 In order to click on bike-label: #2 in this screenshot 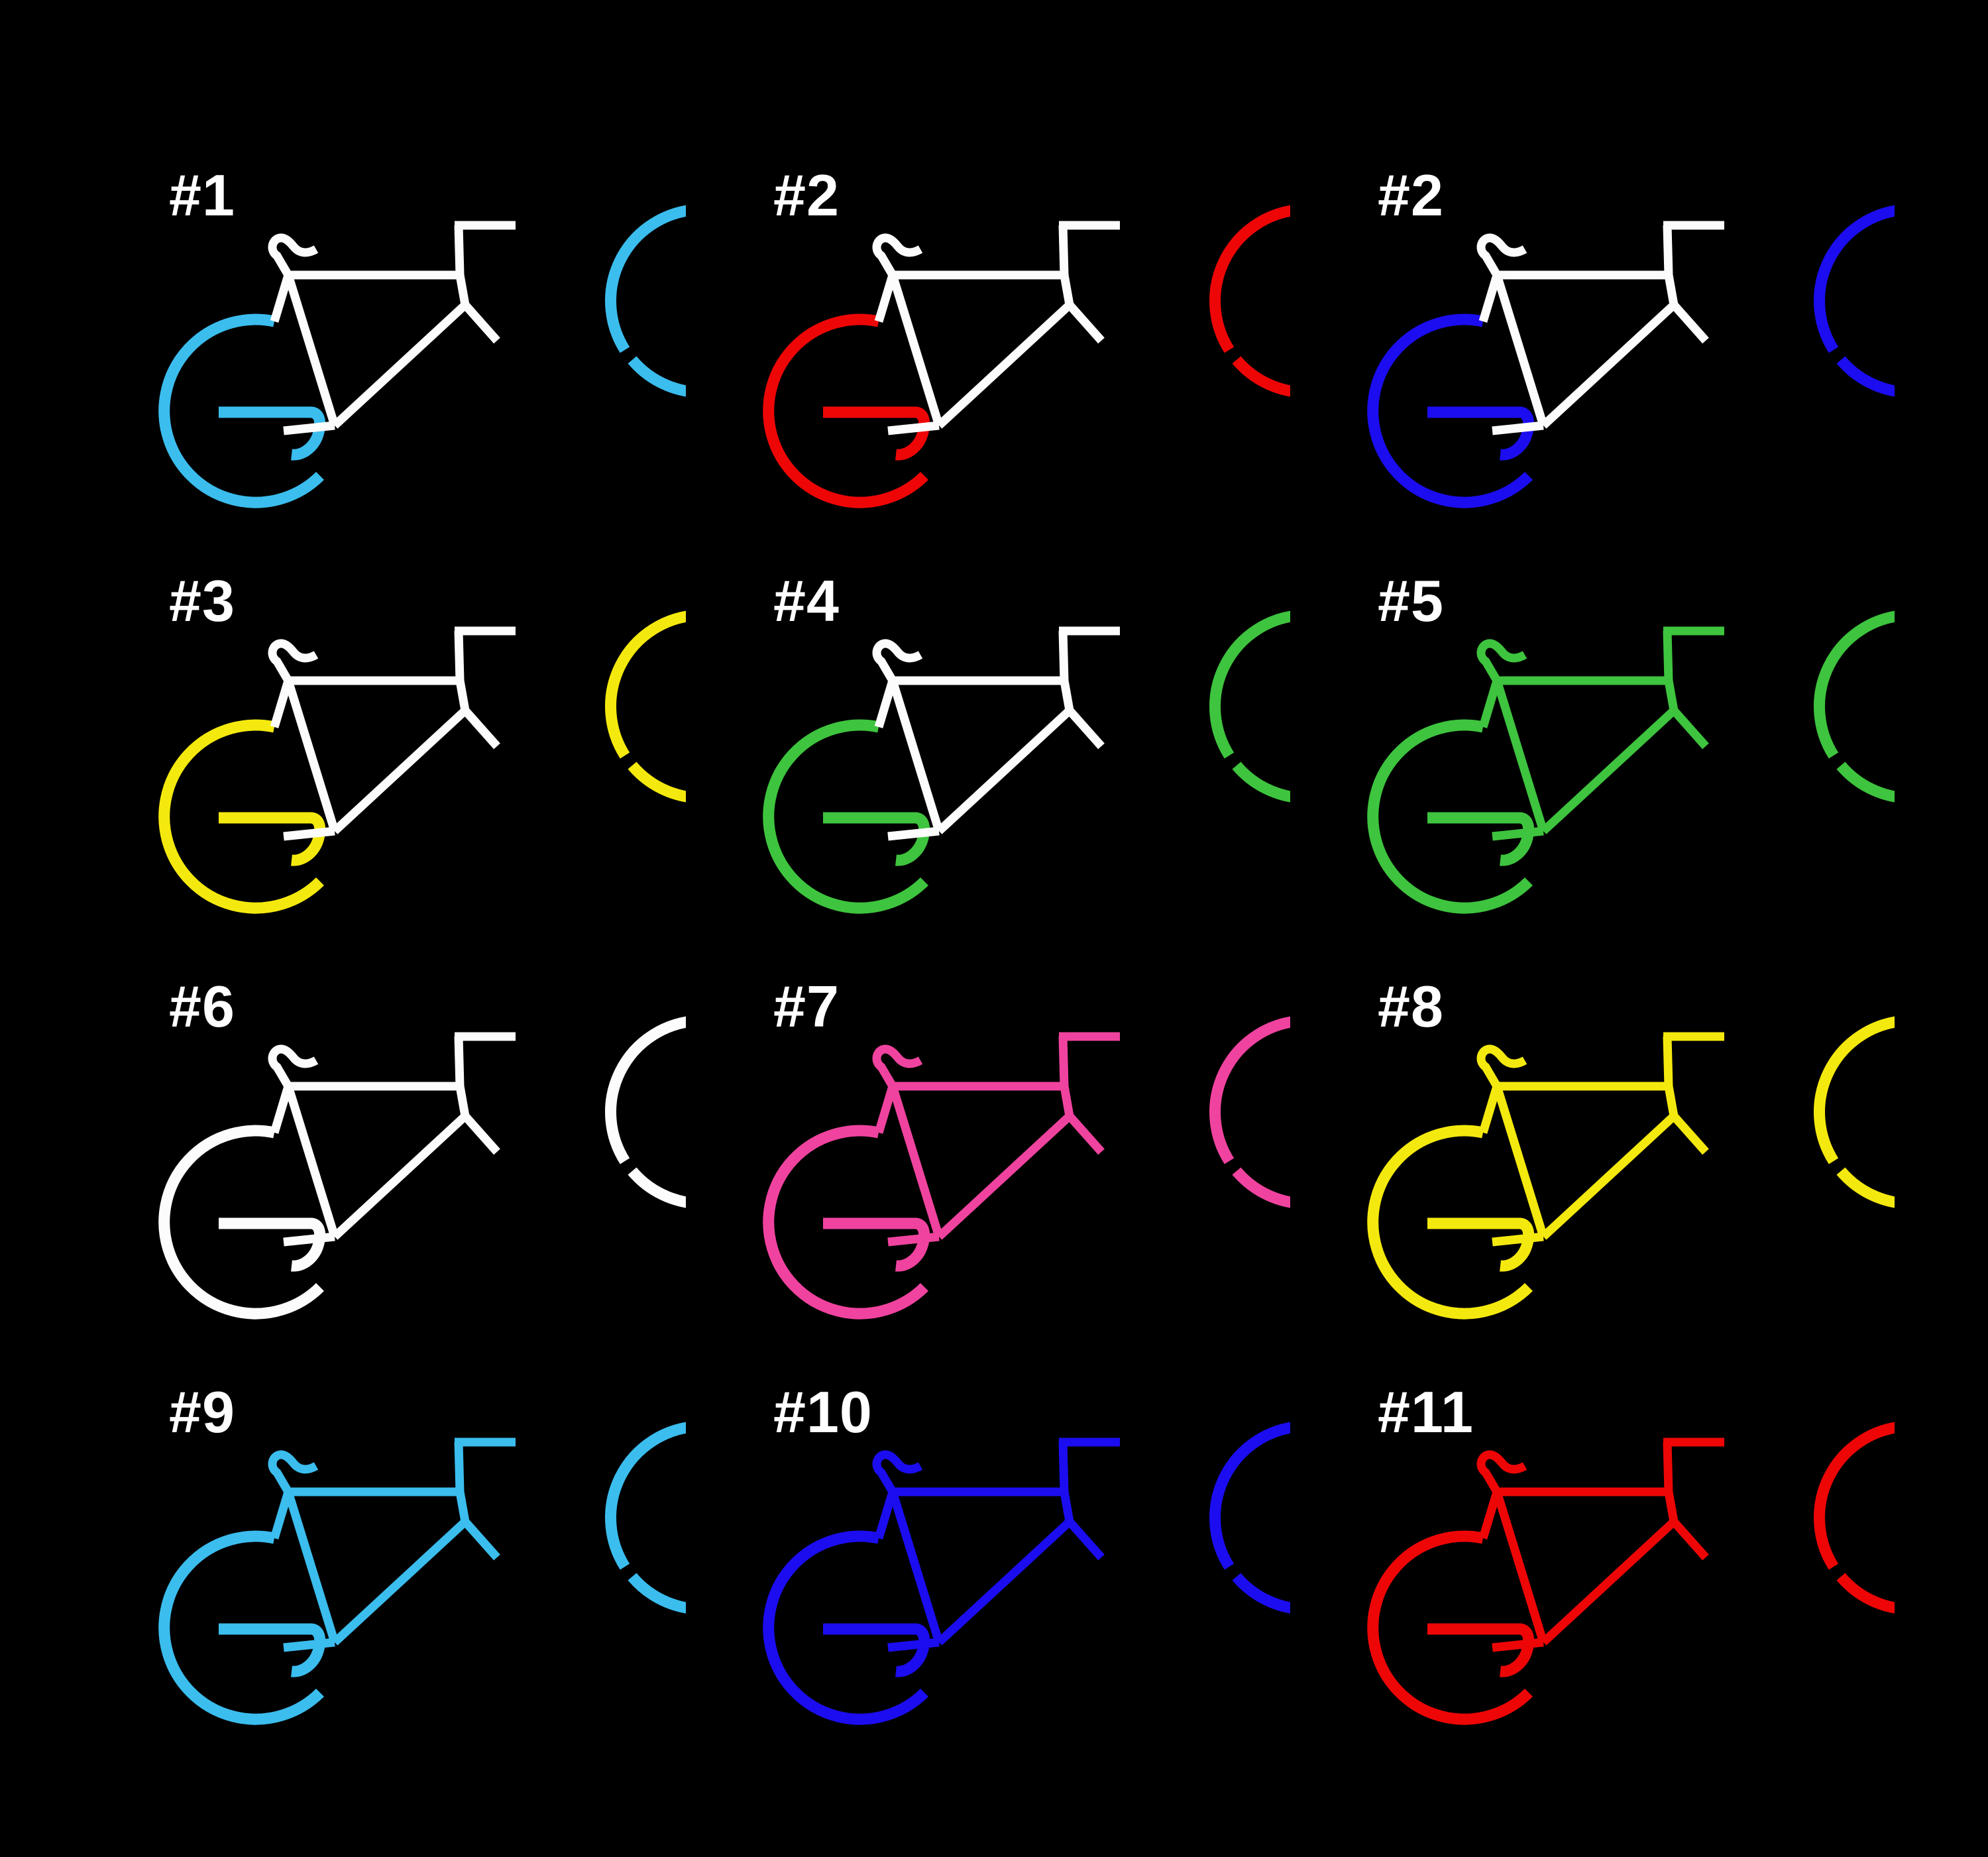, I will do `click(806, 195)`.